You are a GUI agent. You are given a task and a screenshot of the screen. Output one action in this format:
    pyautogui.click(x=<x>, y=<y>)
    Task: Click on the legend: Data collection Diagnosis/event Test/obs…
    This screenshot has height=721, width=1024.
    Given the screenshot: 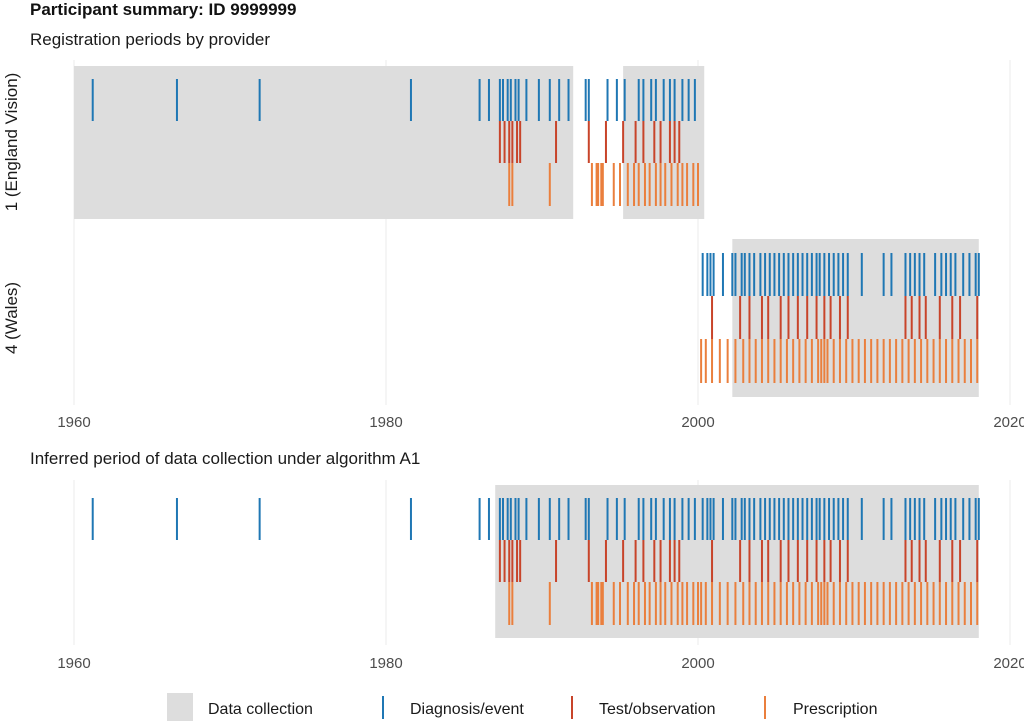 What is the action you would take?
    pyautogui.click(x=522, y=707)
    